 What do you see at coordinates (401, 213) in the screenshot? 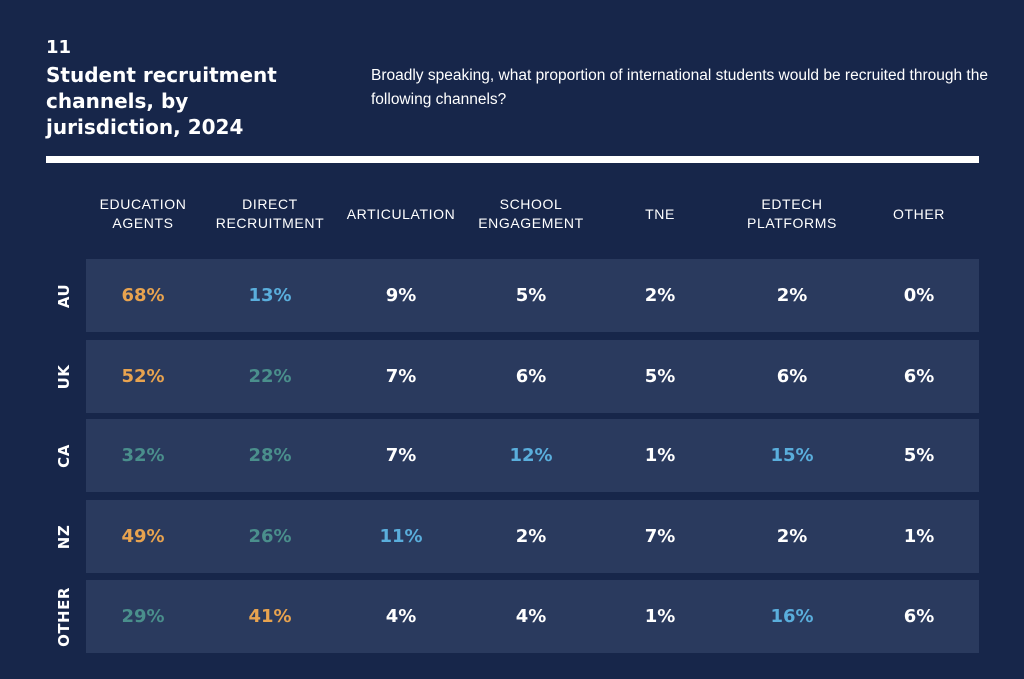
I see `column-header: ARTICULATION` at bounding box center [401, 213].